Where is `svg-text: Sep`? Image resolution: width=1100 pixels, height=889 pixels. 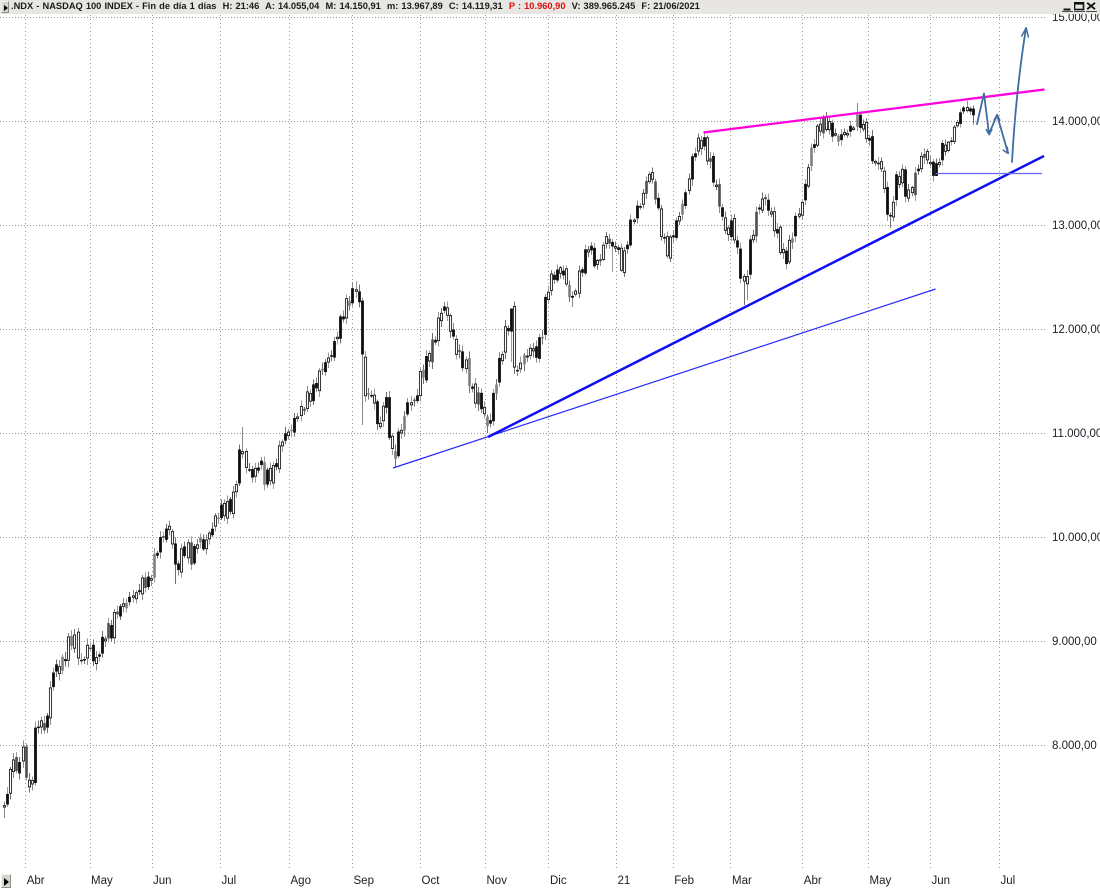
svg-text: Sep is located at coordinates (364, 881).